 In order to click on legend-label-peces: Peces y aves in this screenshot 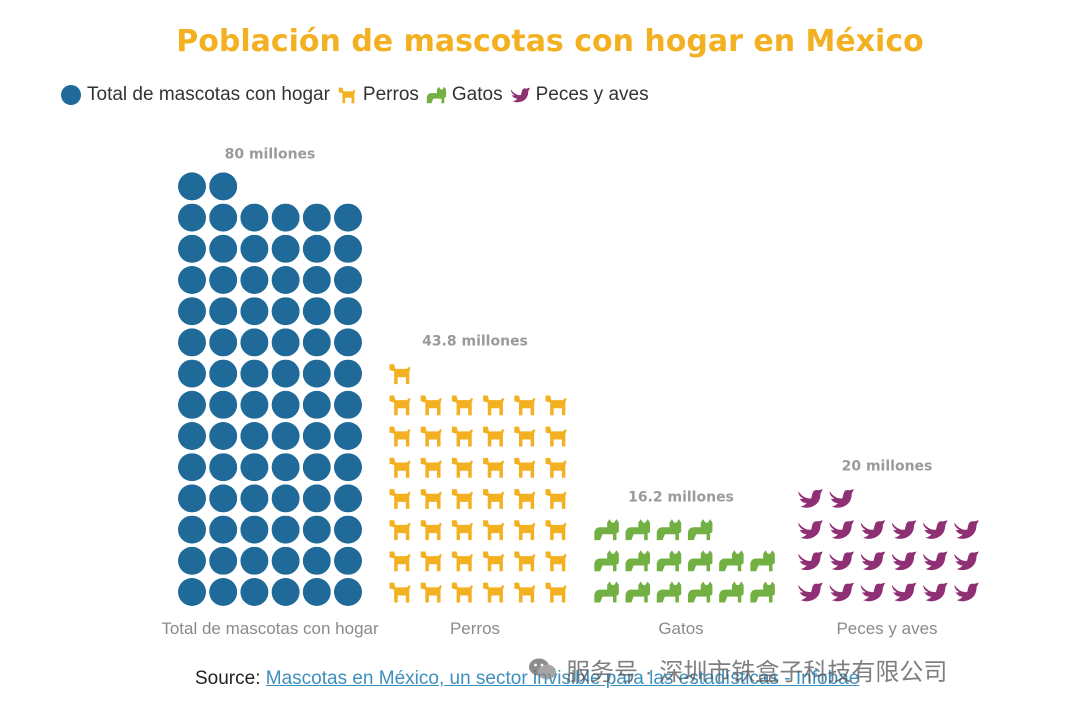, I will do `click(592, 94)`.